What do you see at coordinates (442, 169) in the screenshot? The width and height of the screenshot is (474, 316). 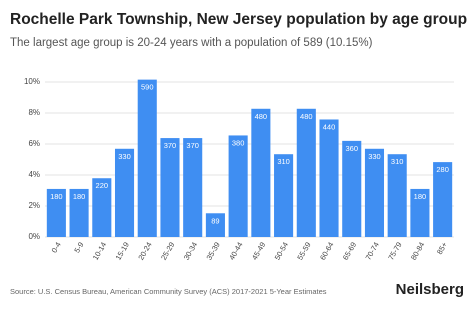 I see `bar-value-label: 280` at bounding box center [442, 169].